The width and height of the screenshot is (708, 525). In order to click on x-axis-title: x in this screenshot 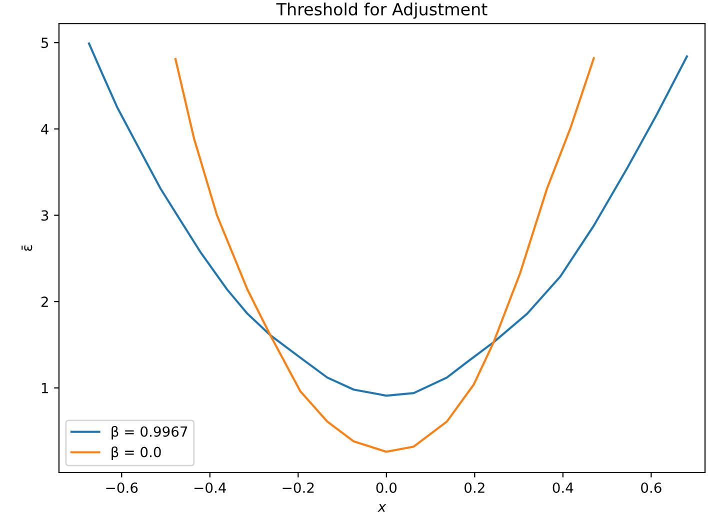, I will do `click(382, 508)`.